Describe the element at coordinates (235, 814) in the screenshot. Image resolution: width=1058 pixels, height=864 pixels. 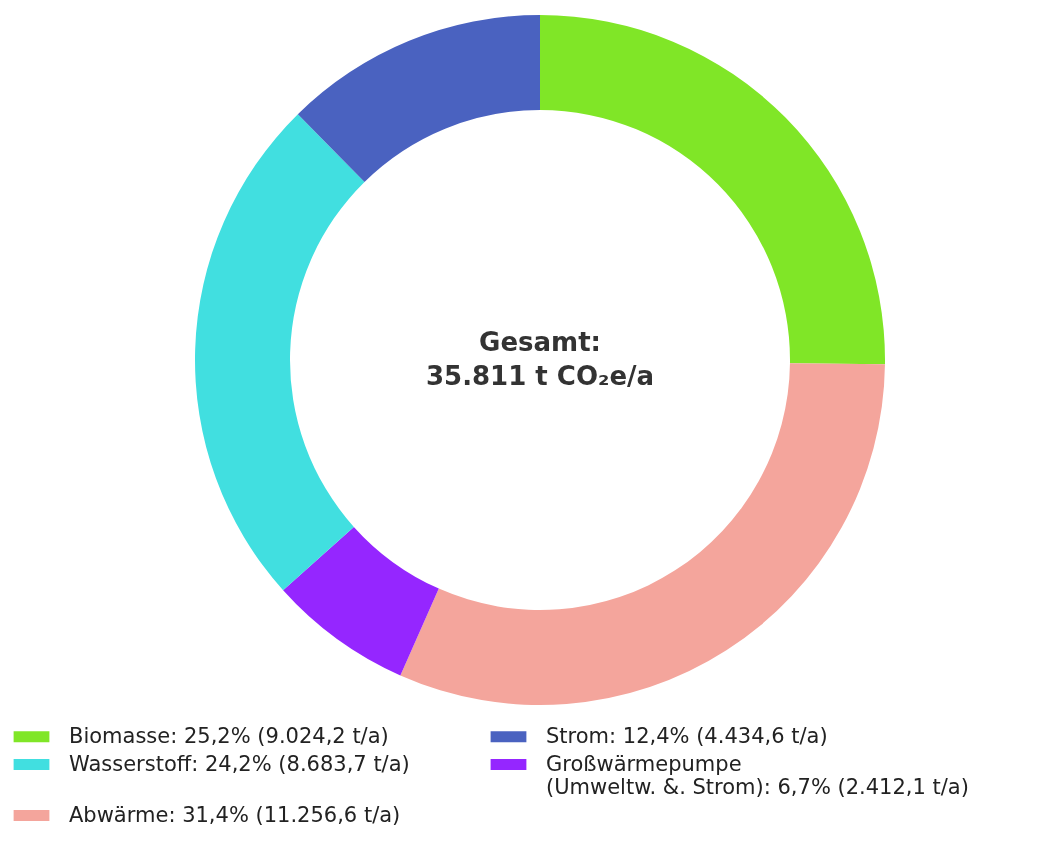
I see `legend-label: Abwärme: 31,4% (11.256,6 t/a)` at that location.